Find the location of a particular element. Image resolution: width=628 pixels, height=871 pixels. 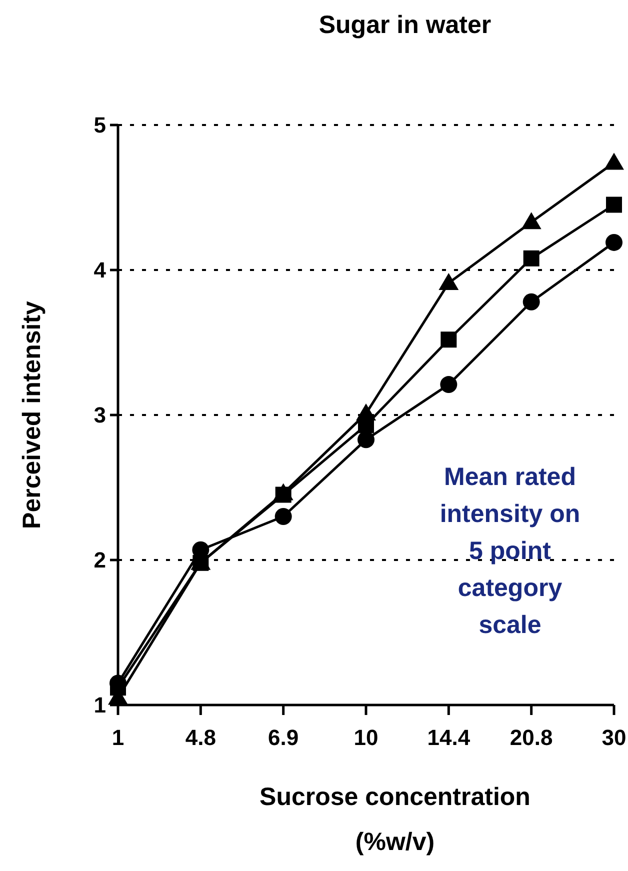

x-tick-label: 20.8 is located at coordinates (531, 737).